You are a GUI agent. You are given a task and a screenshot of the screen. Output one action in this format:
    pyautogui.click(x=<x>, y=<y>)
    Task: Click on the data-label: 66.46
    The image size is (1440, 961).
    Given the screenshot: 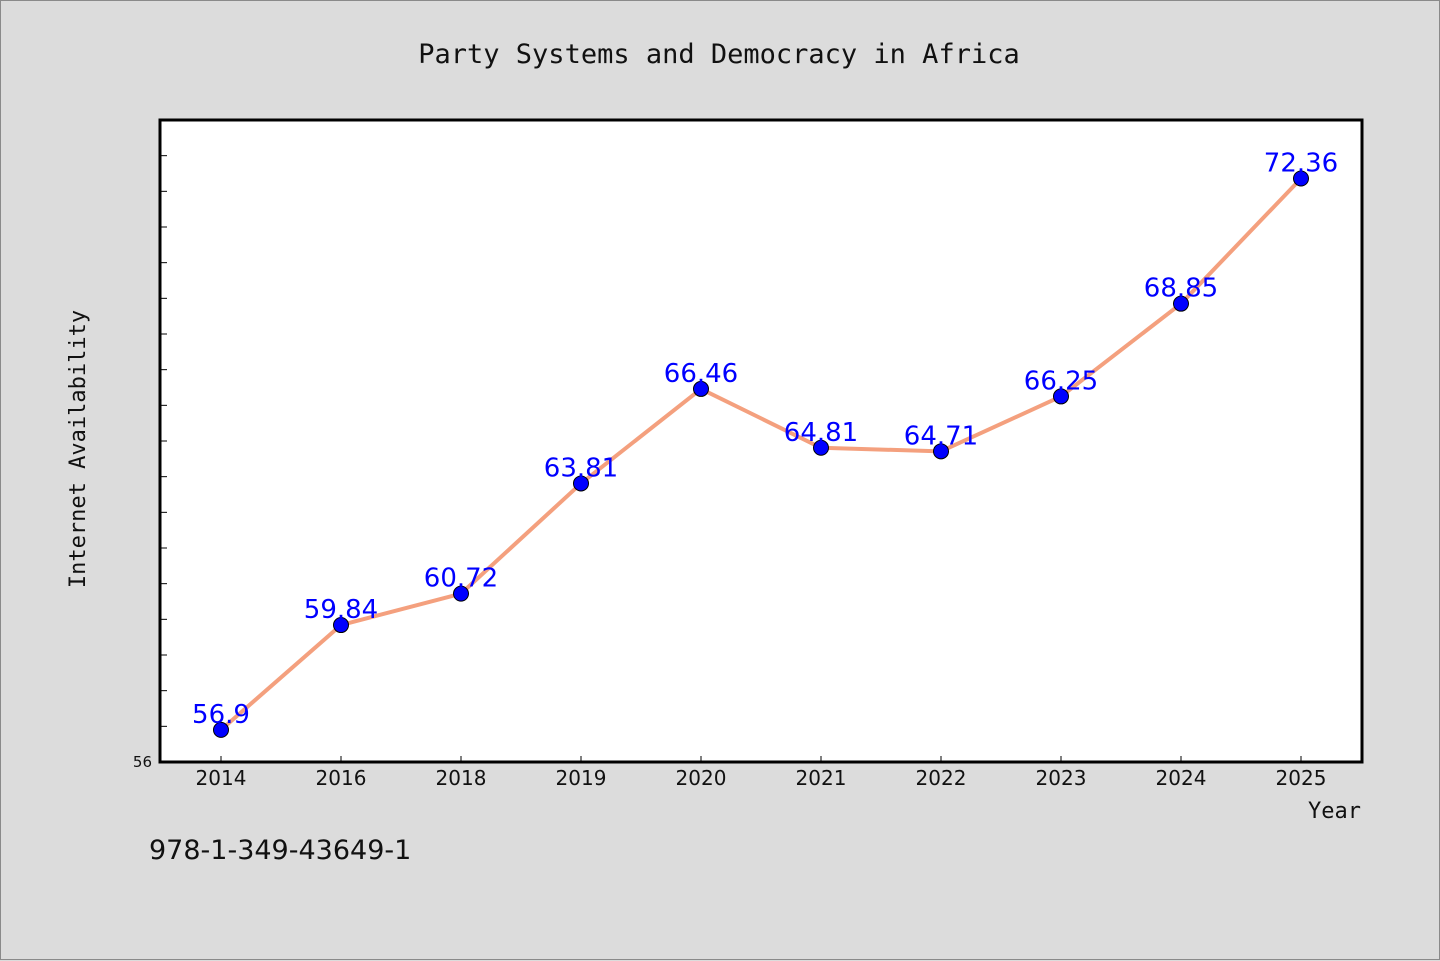 What is the action you would take?
    pyautogui.click(x=701, y=374)
    